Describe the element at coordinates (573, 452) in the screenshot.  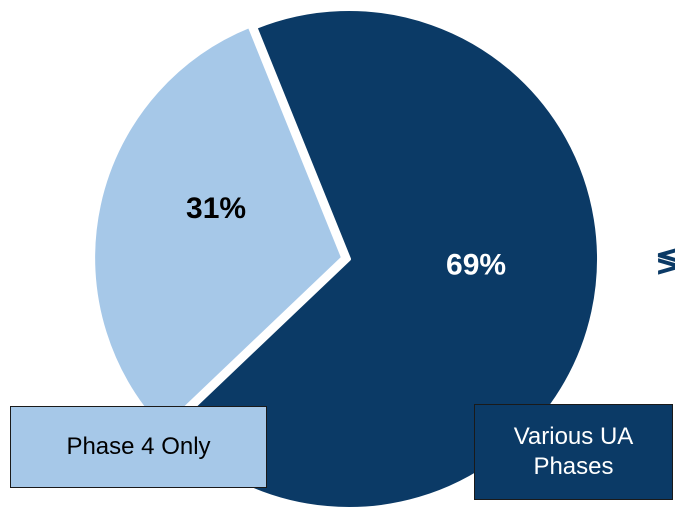
I see `legend-various-ua-phases: Various UA Phases` at that location.